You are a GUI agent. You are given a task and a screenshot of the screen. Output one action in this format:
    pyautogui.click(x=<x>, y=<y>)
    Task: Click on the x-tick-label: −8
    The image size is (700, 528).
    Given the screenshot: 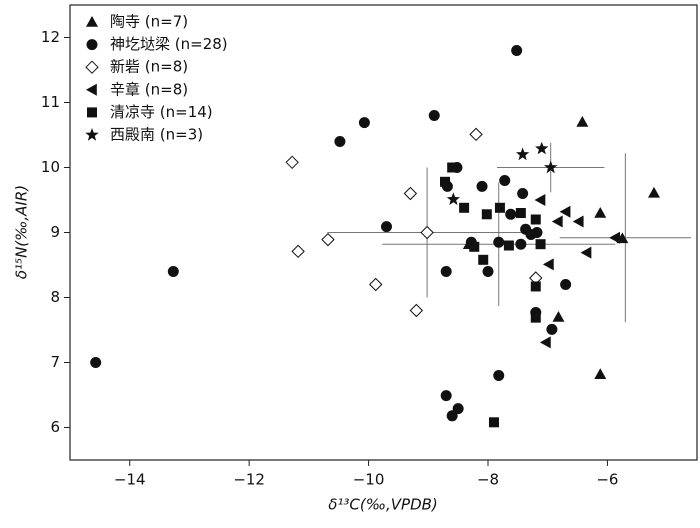 What is the action you would take?
    pyautogui.click(x=488, y=480)
    